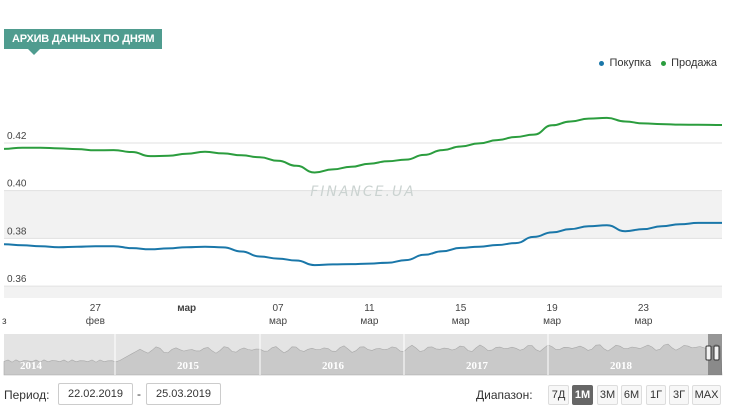  What do you see at coordinates (477, 366) in the screenshot?
I see `navigator-year-label: 2017` at bounding box center [477, 366].